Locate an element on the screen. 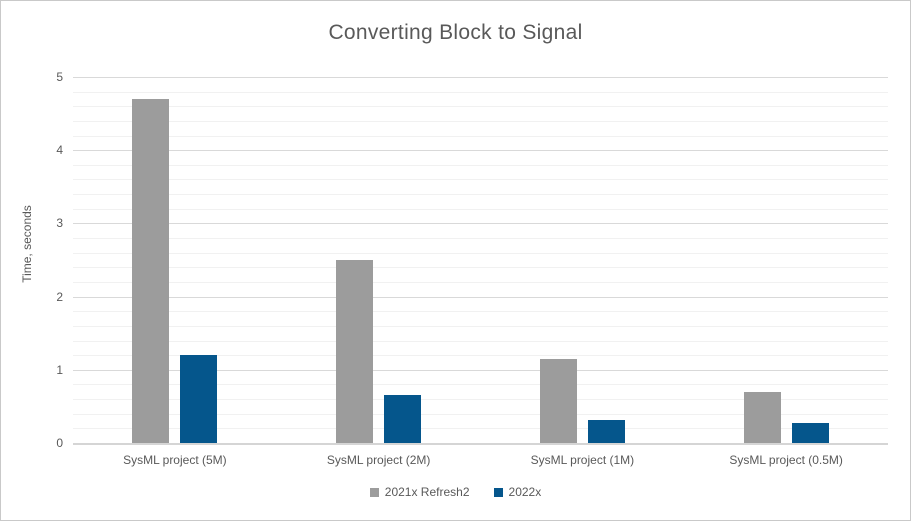  x-category-label: SysML project (1M) is located at coordinates (582, 460).